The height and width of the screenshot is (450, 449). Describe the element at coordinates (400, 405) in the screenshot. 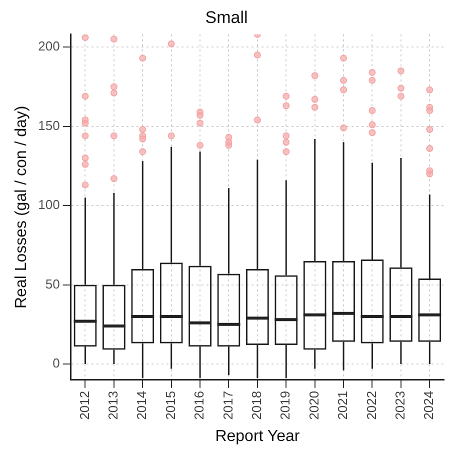

I see `x-tick-label: 2023` at that location.